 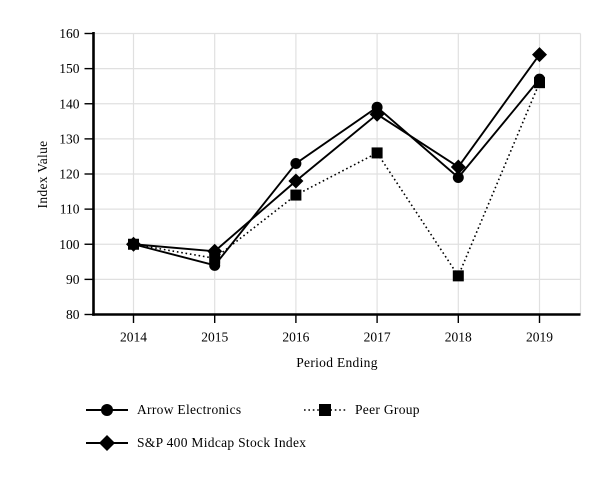 I want to click on y-tick-label: 80, so click(x=73, y=314).